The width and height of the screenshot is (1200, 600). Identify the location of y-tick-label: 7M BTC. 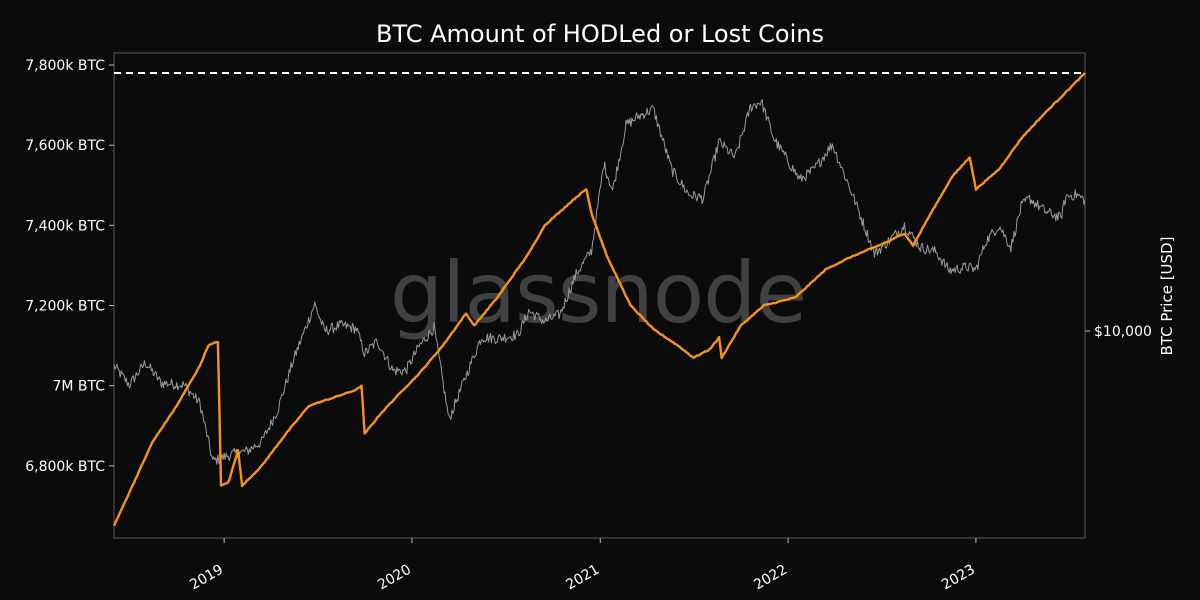
(78, 387).